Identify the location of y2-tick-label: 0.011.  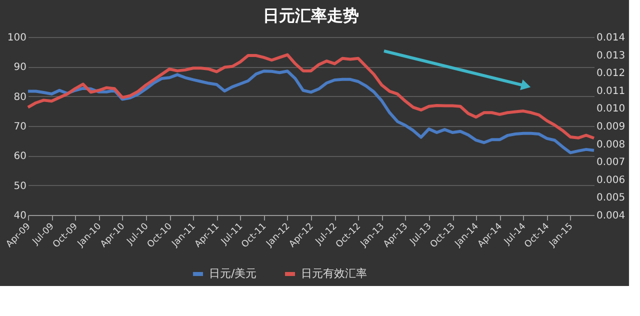
(611, 91).